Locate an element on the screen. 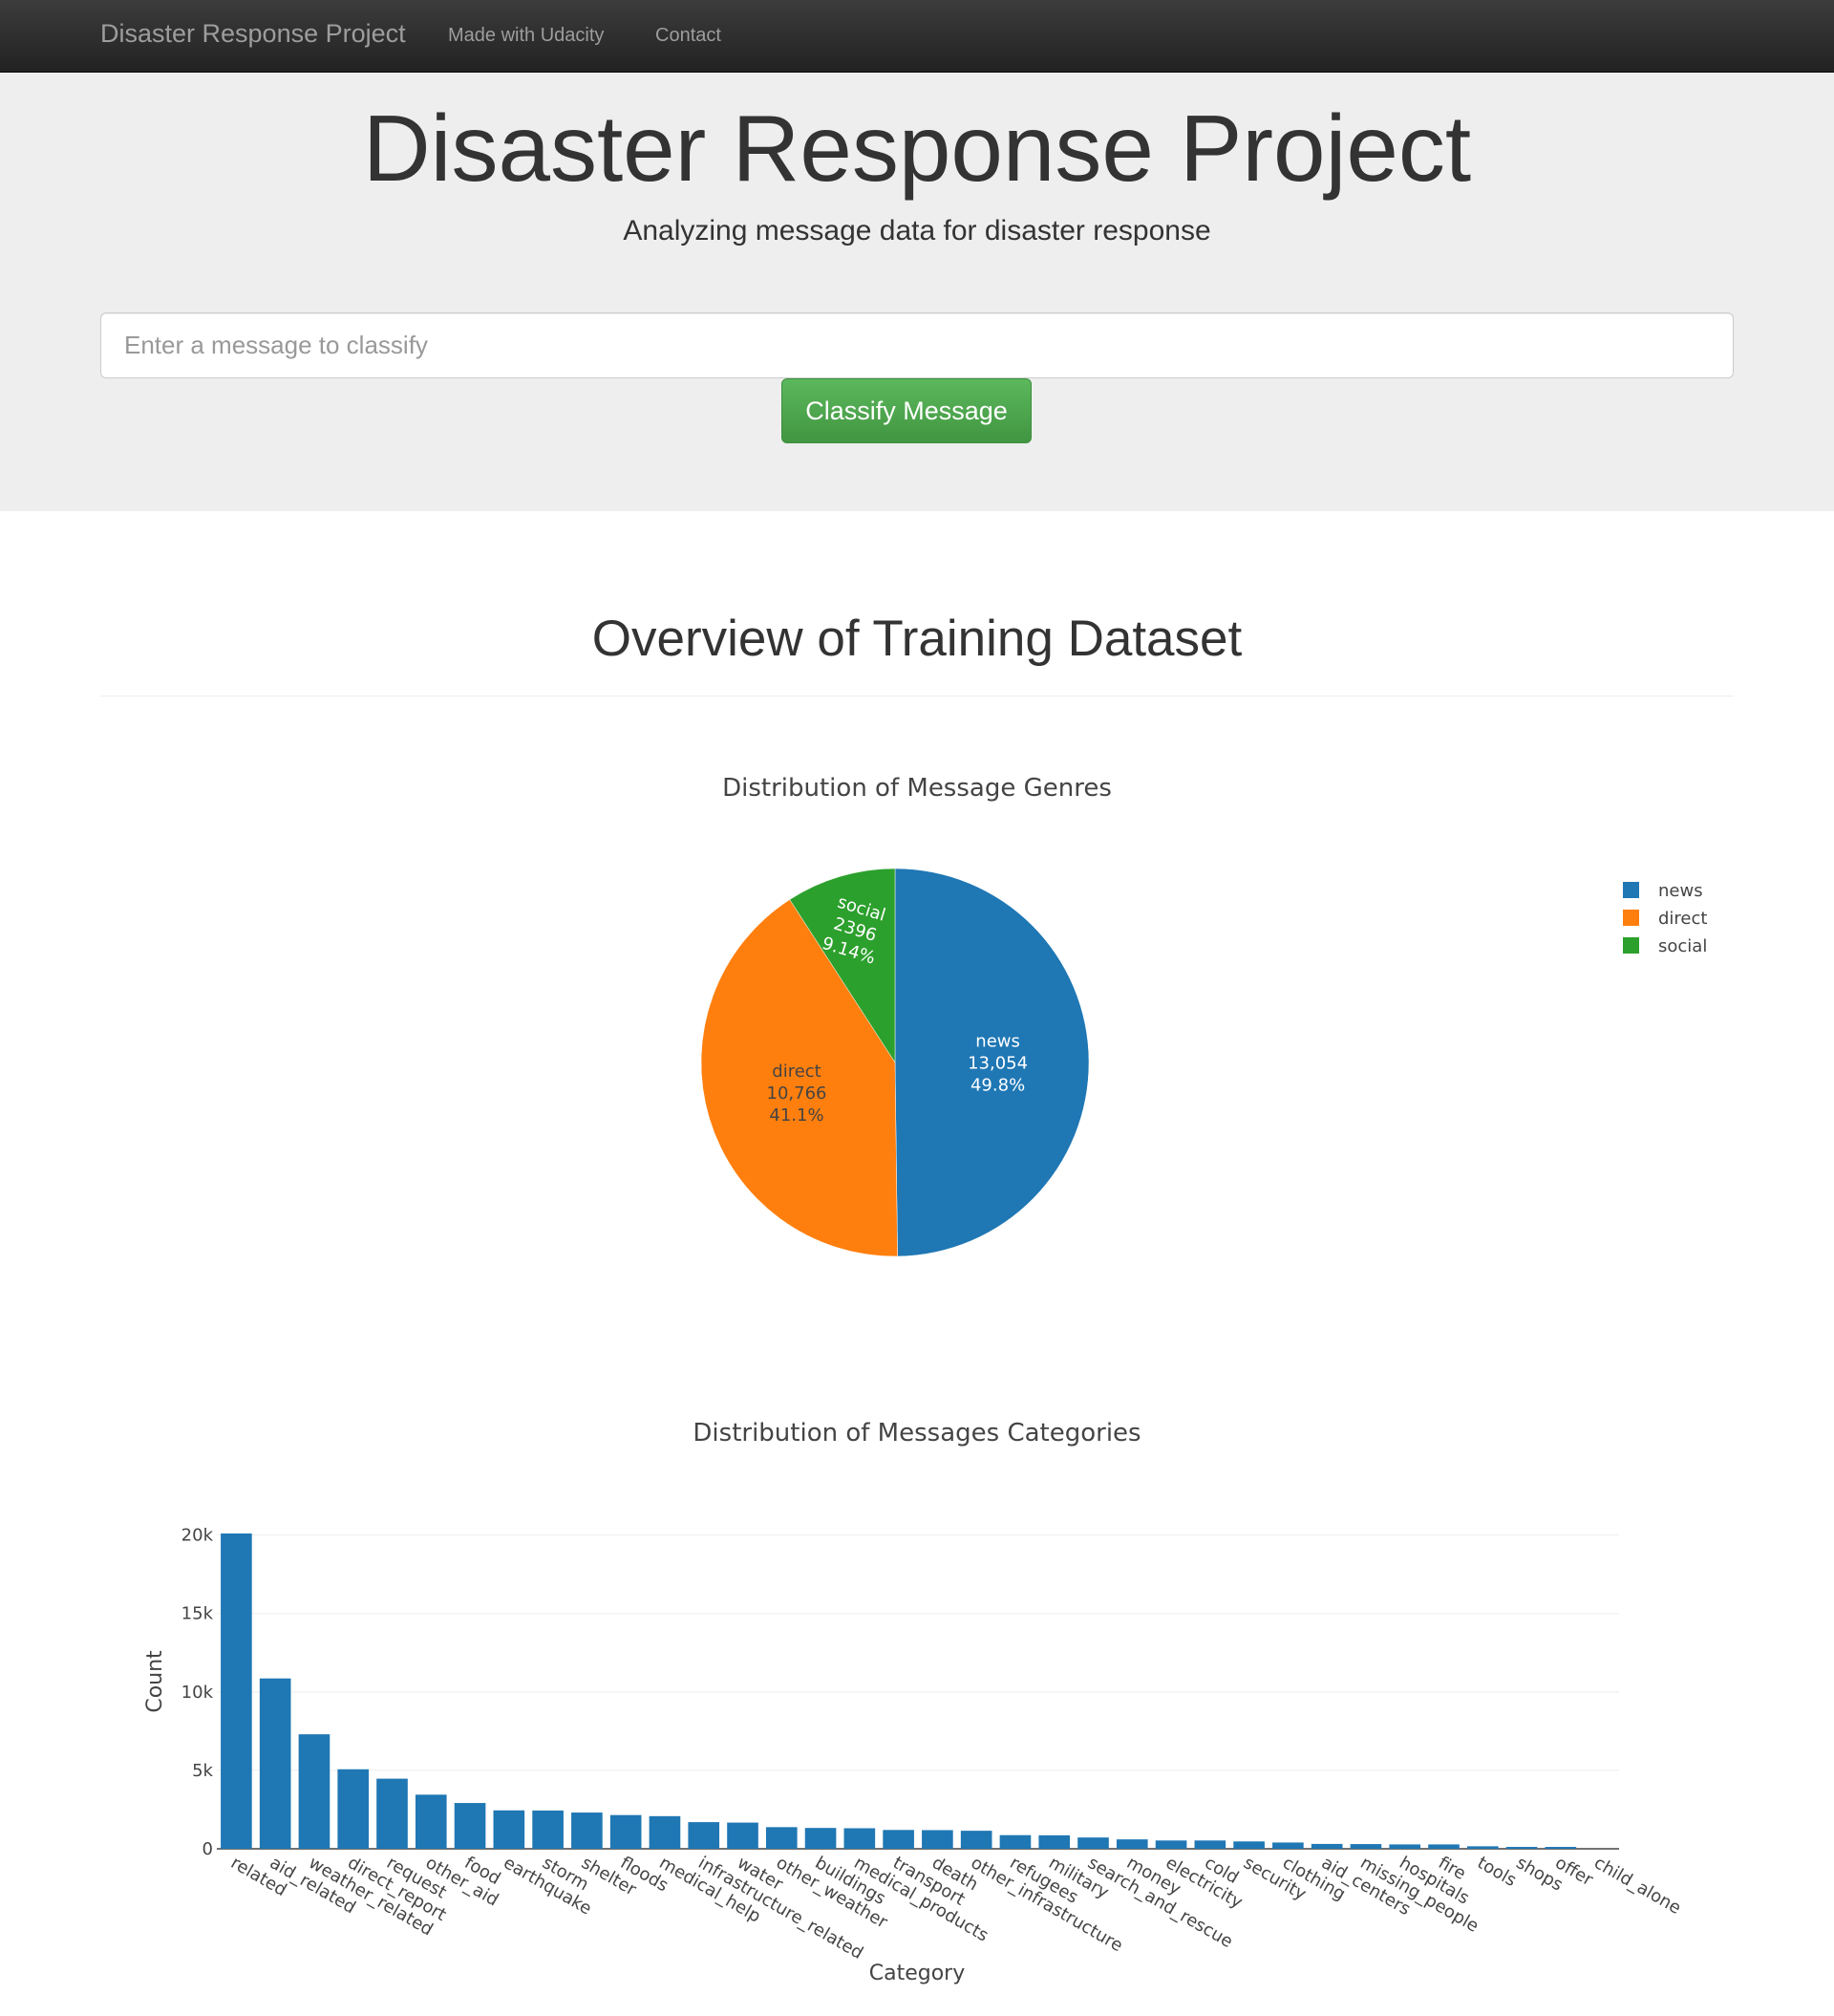 Image resolution: width=1834 pixels, height=2016 pixels. x-tick-label-tools: tools is located at coordinates (1497, 1872).